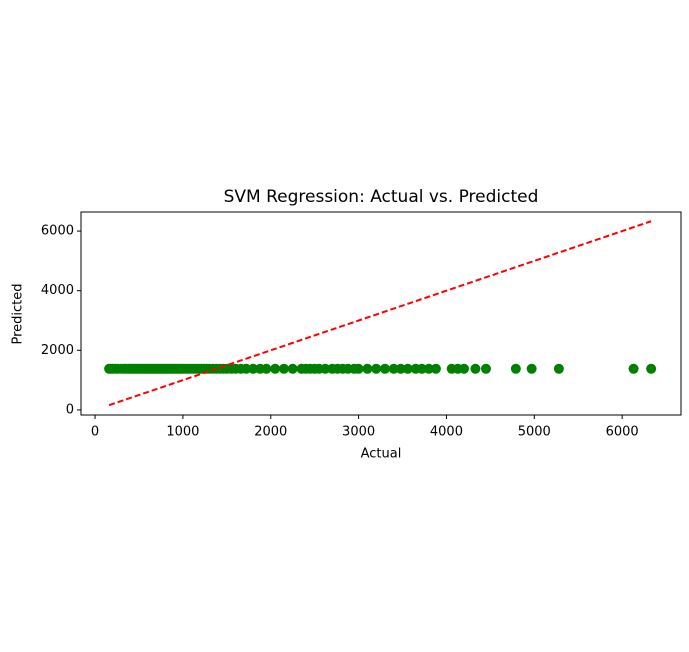 The image size is (689, 652). Describe the element at coordinates (95, 432) in the screenshot. I see `x-tick-label: 0` at that location.